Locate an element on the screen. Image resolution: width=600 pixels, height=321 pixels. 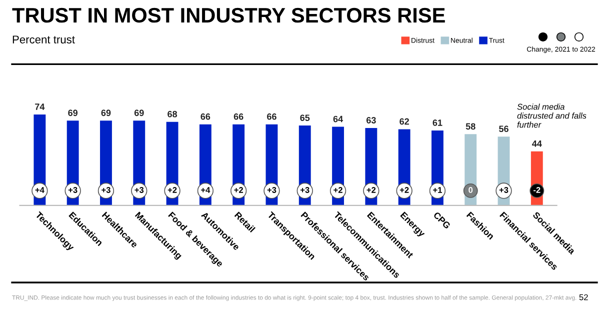
data-label: 61 is located at coordinates (437, 123).